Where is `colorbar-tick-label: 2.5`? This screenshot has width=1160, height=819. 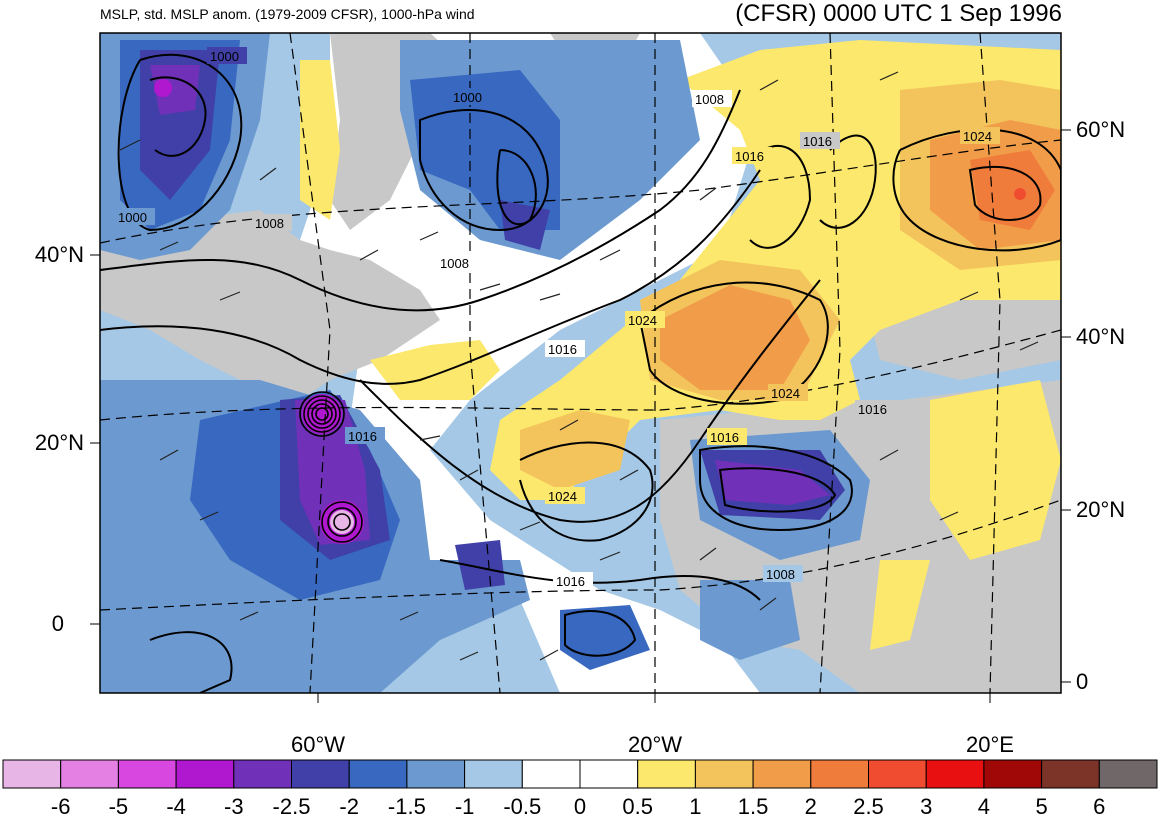 colorbar-tick-label: 2.5 is located at coordinates (868, 806).